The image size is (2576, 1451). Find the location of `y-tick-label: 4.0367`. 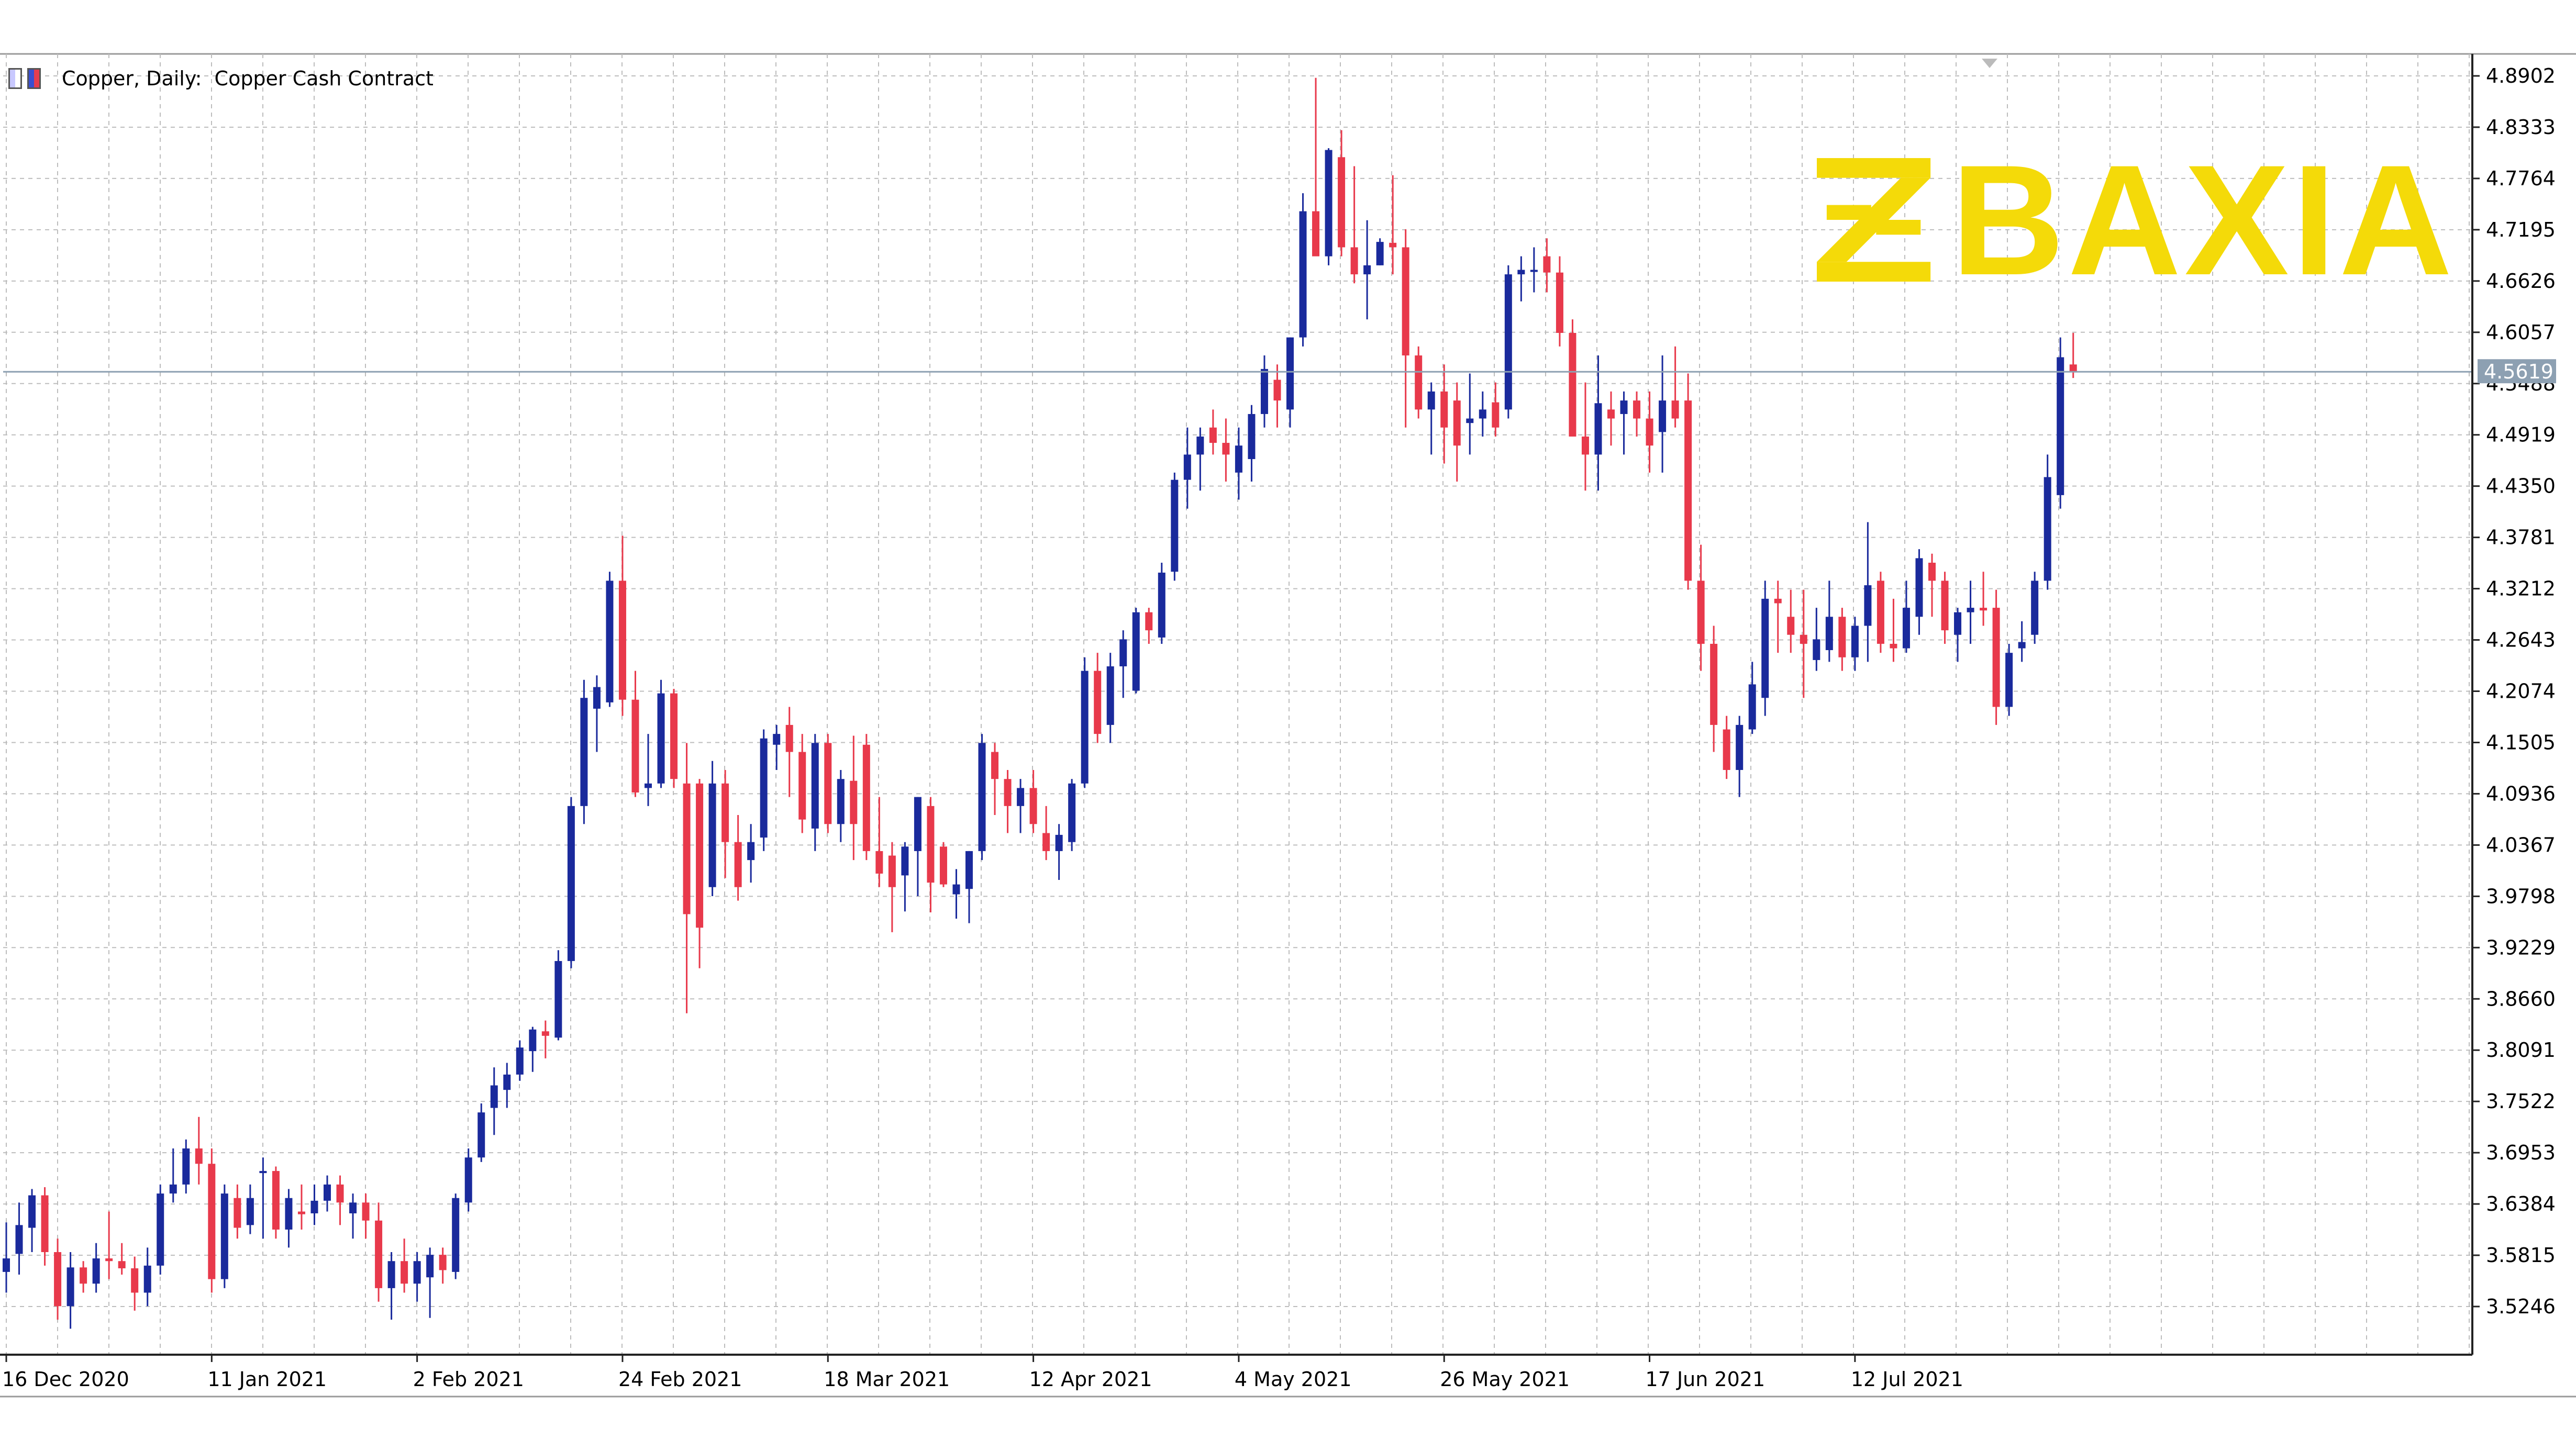

y-tick-label: 4.0367 is located at coordinates (2521, 845).